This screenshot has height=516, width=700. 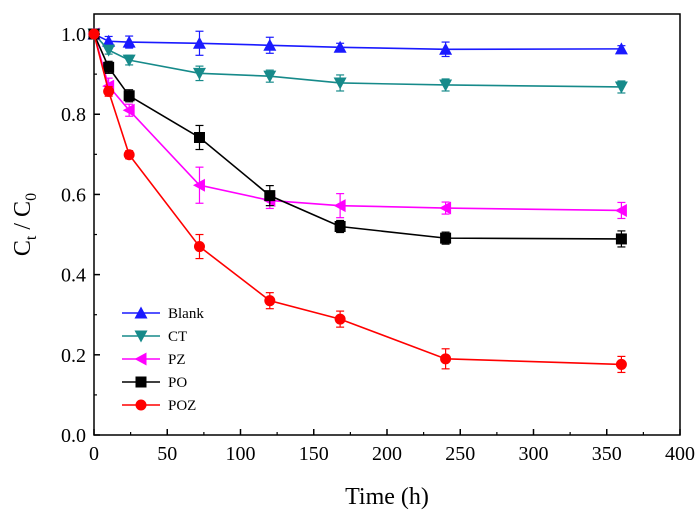 What do you see at coordinates (241, 454) in the screenshot?
I see `x-tick-label: 100` at bounding box center [241, 454].